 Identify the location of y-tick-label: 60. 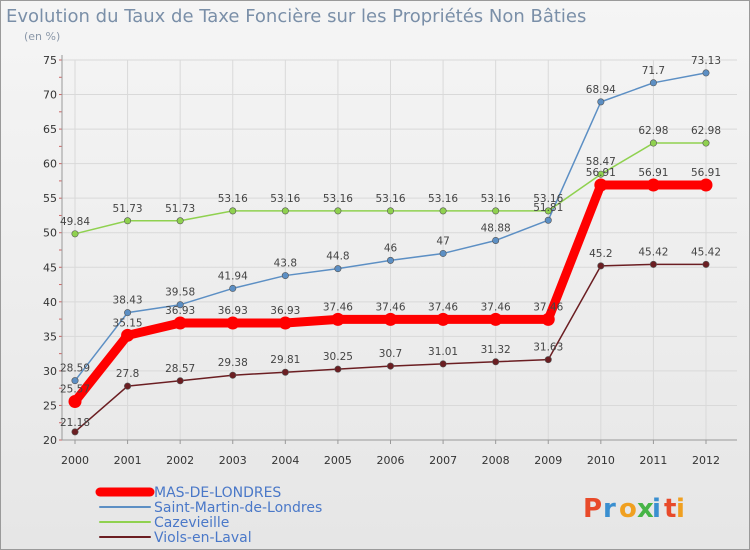
(50, 164).